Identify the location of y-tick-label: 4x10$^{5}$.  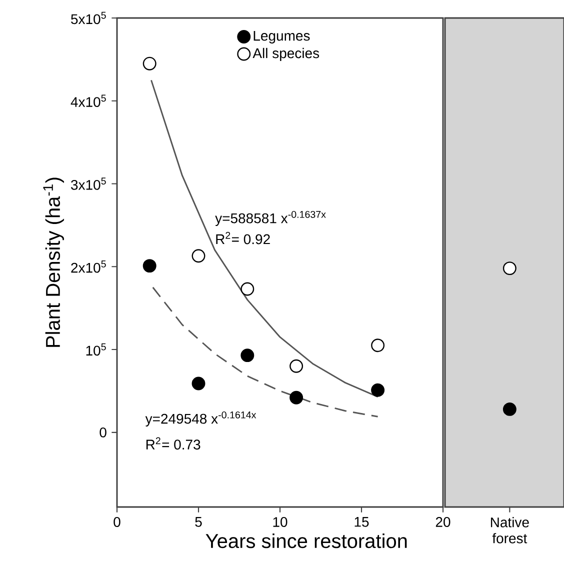
(88, 100).